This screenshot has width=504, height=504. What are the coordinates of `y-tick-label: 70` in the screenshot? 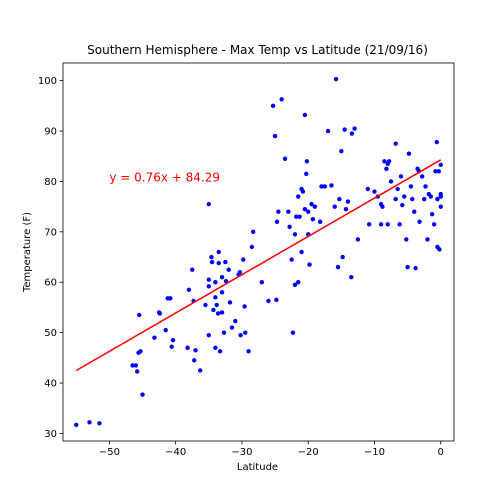 It's located at (50, 232).